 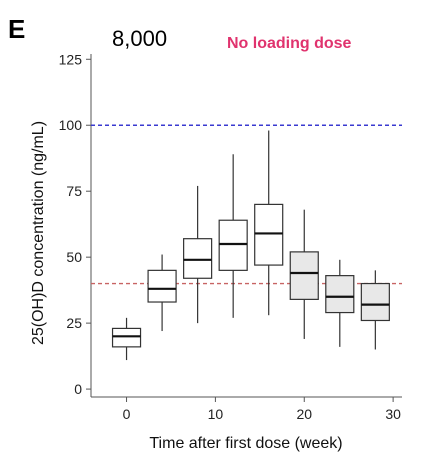 I want to click on y-tick-label: 100, so click(x=71, y=125).